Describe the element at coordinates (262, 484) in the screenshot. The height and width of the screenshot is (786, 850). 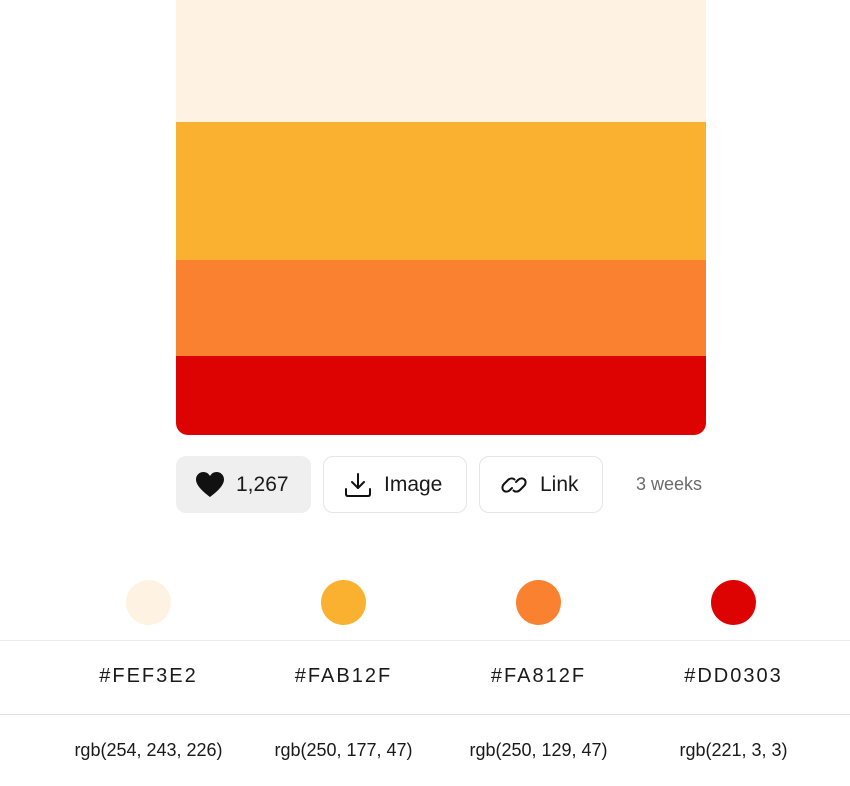
I see `like-count: 1,267` at that location.